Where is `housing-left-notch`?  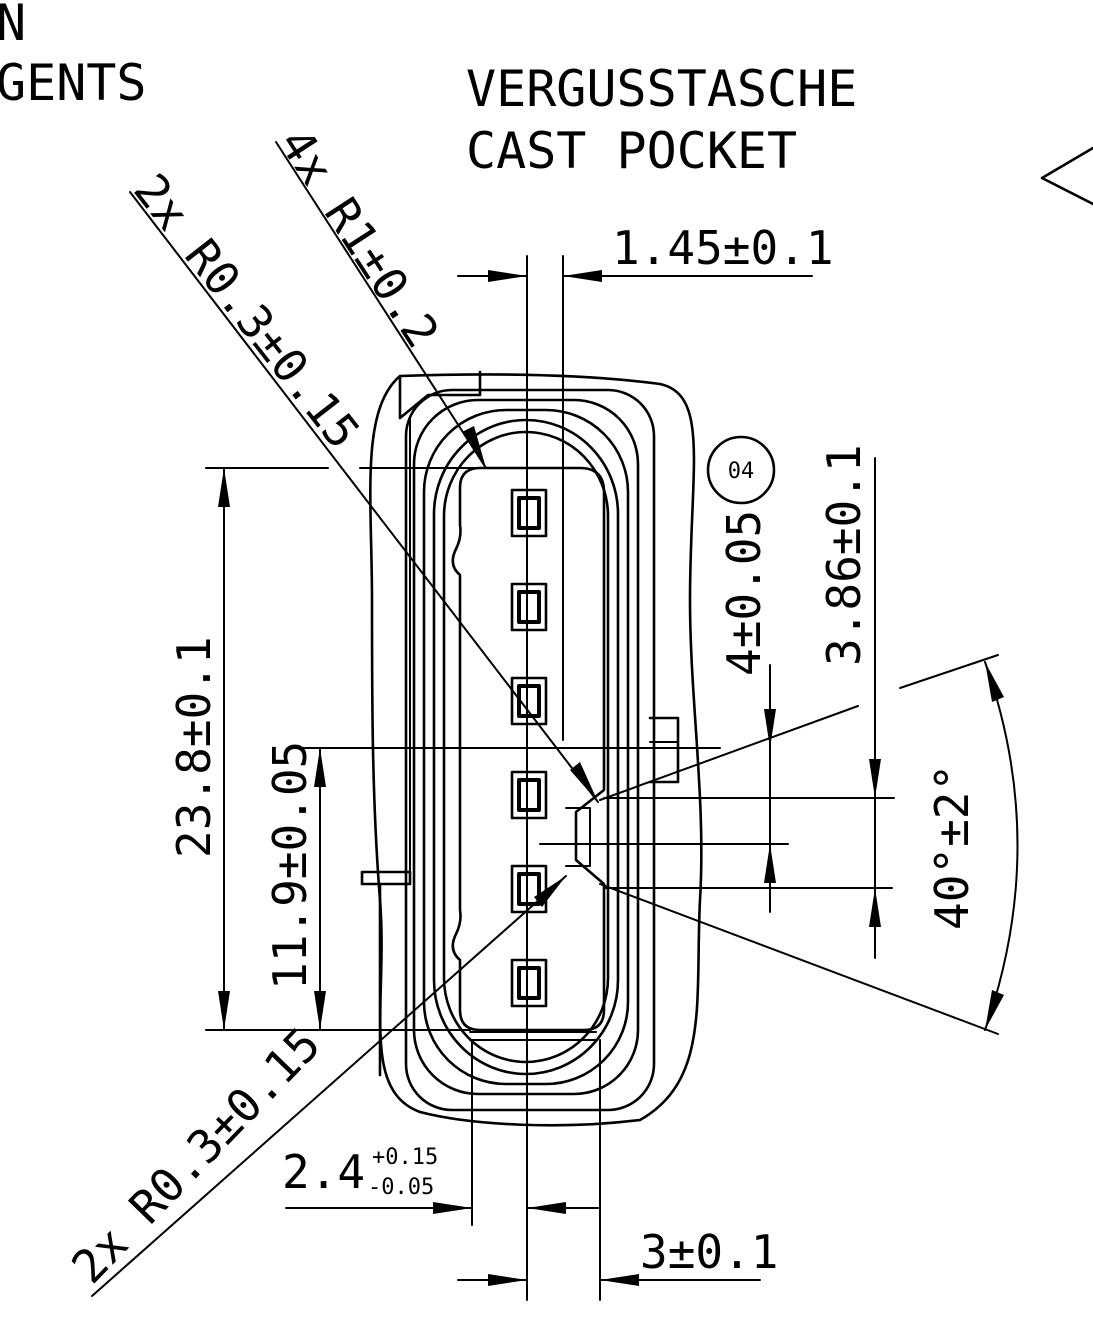 housing-left-notch is located at coordinates (386, 973).